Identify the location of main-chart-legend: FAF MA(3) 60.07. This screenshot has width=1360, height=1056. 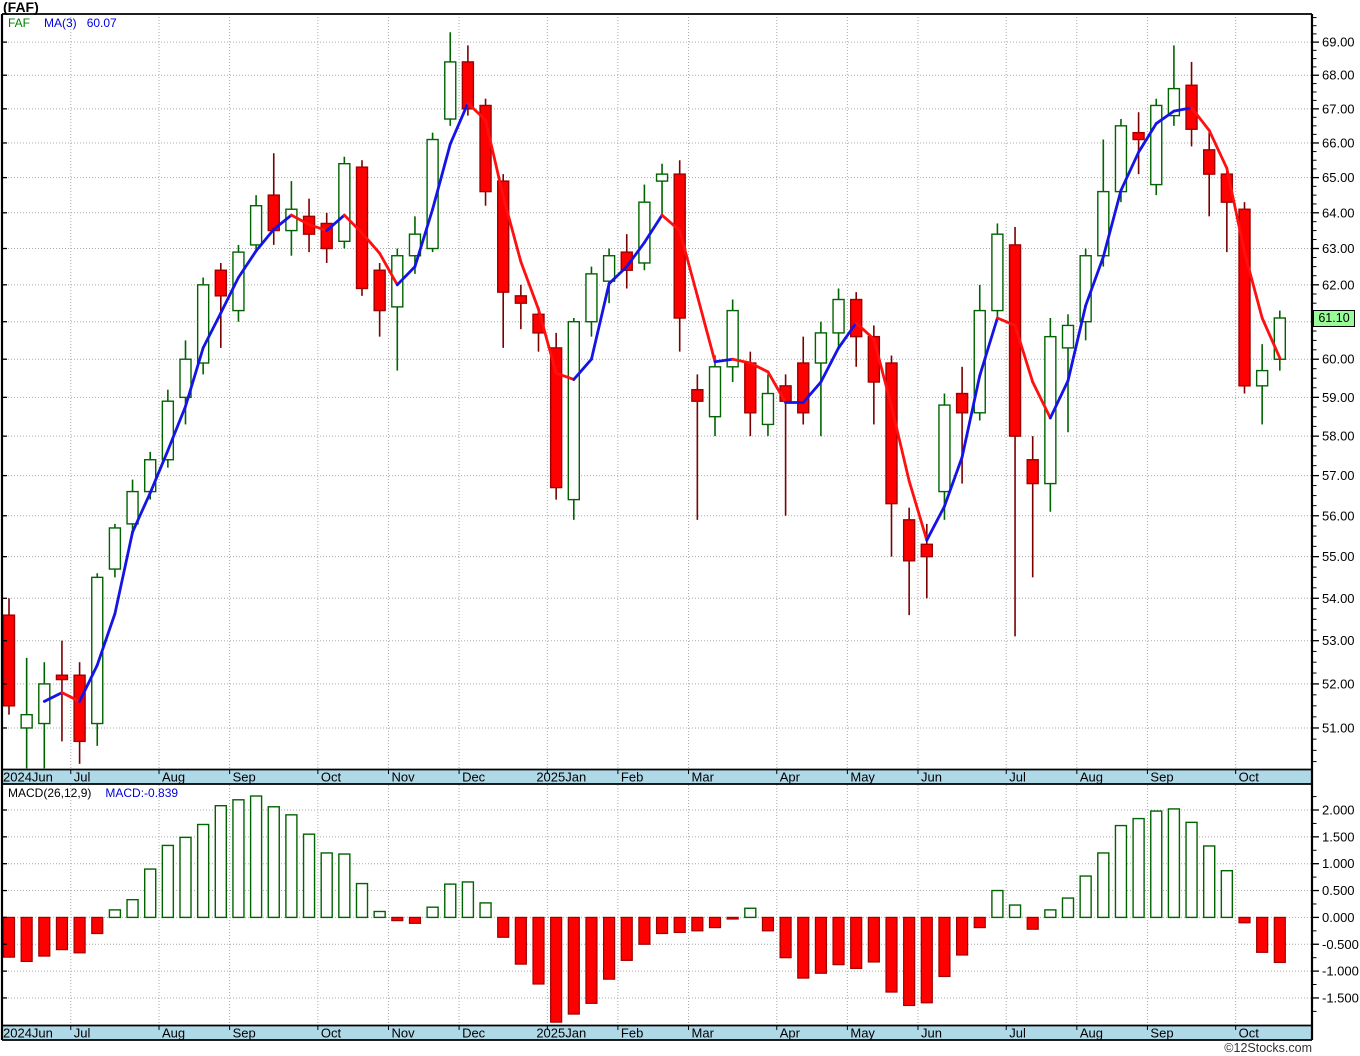
(62, 23).